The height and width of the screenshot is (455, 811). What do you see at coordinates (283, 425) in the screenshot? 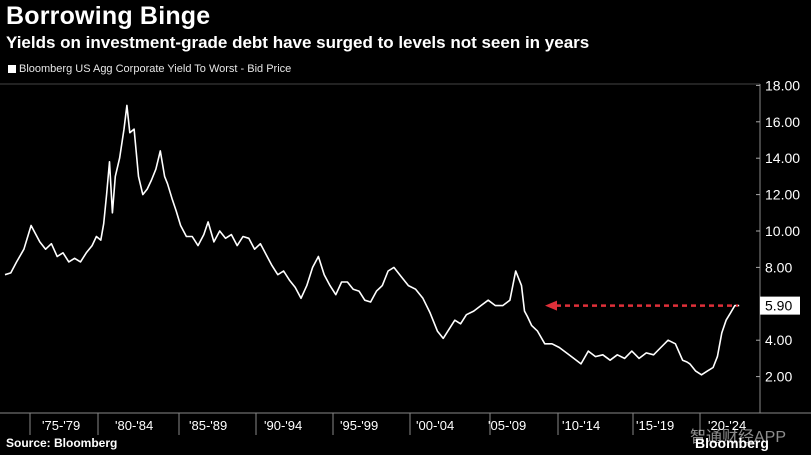
I see `x-tick-label: '90-'94` at bounding box center [283, 425].